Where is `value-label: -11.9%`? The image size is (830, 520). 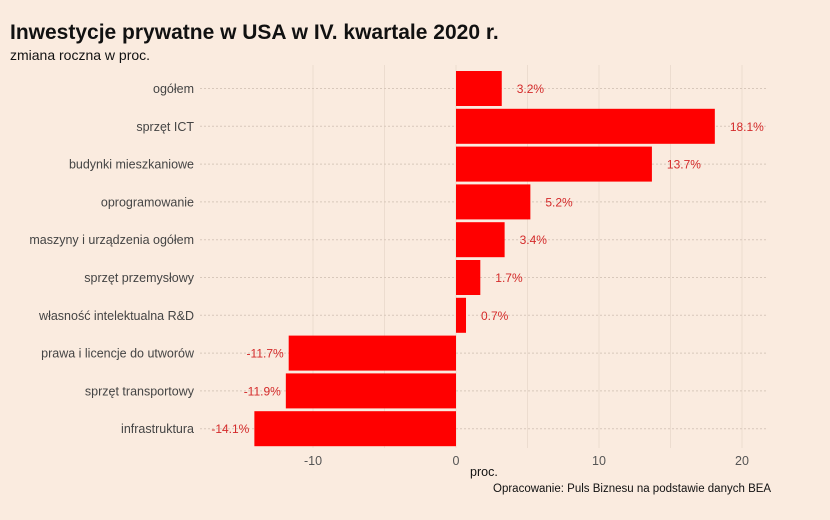
value-label: -11.9% is located at coordinates (262, 391).